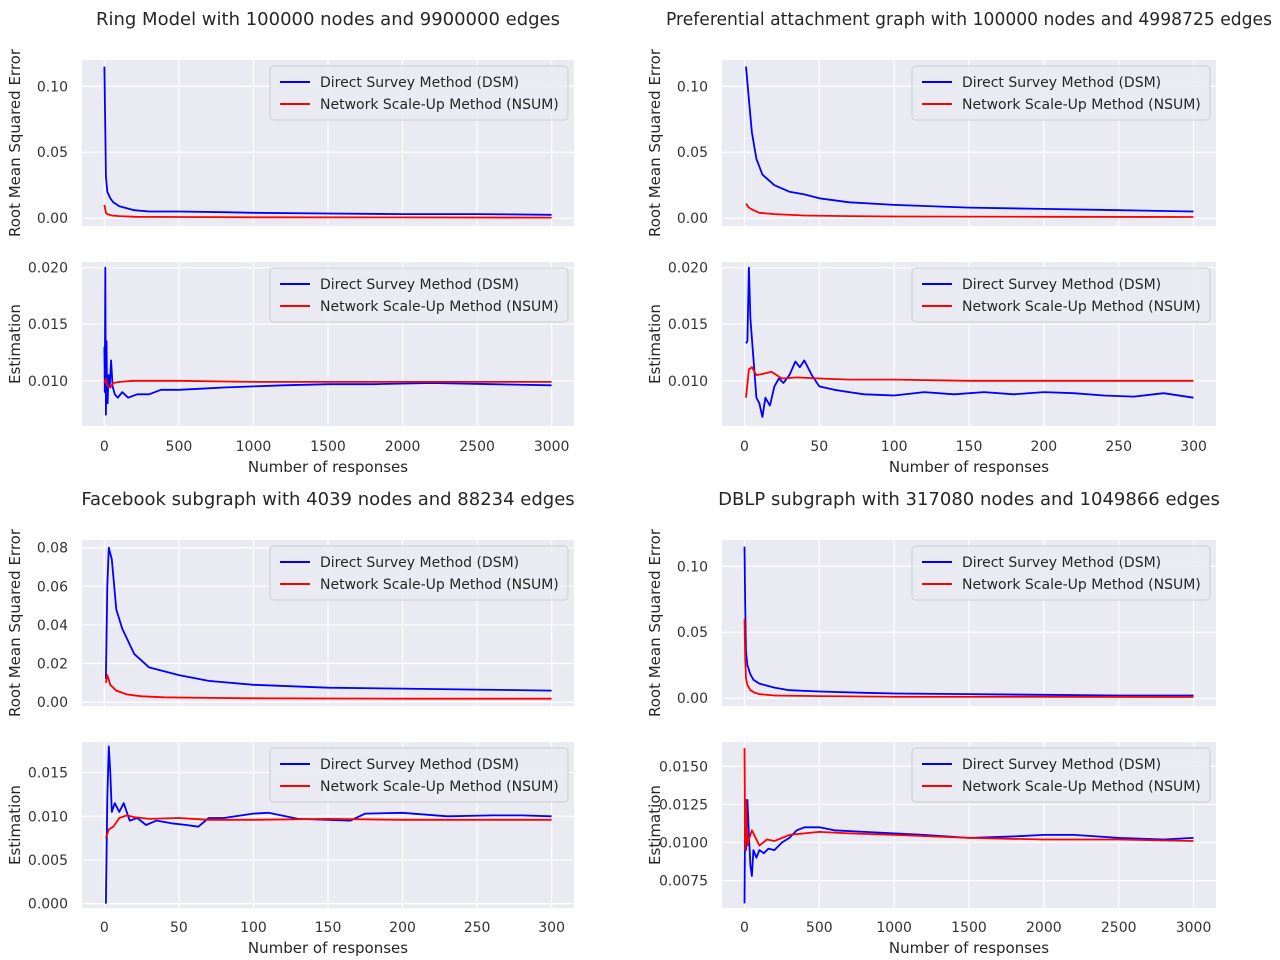 This screenshot has height=960, width=1280. I want to click on x-tick-label: 1500, so click(328, 447).